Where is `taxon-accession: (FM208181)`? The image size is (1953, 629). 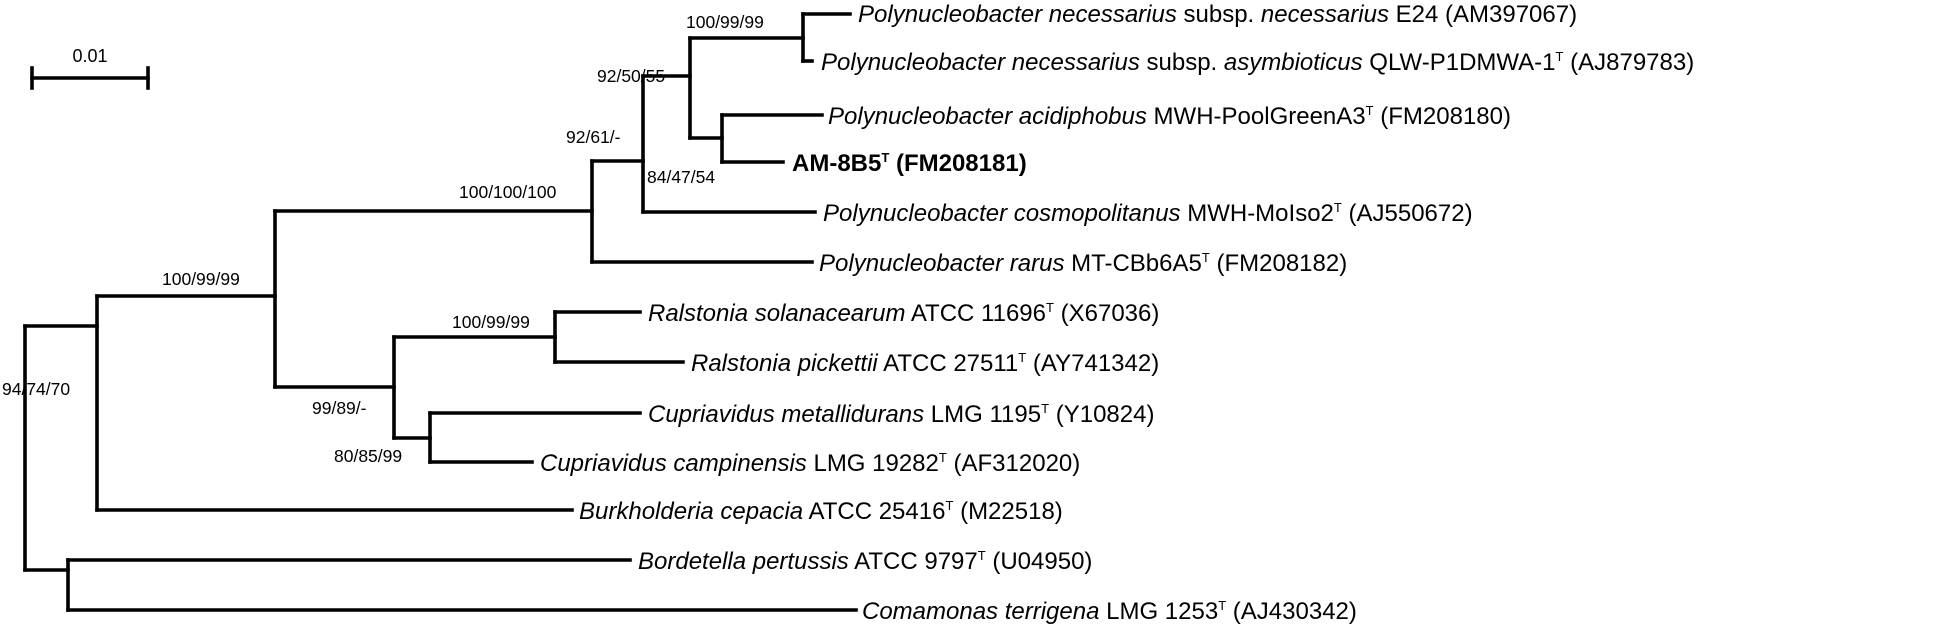
taxon-accession: (FM208181) is located at coordinates (957, 163).